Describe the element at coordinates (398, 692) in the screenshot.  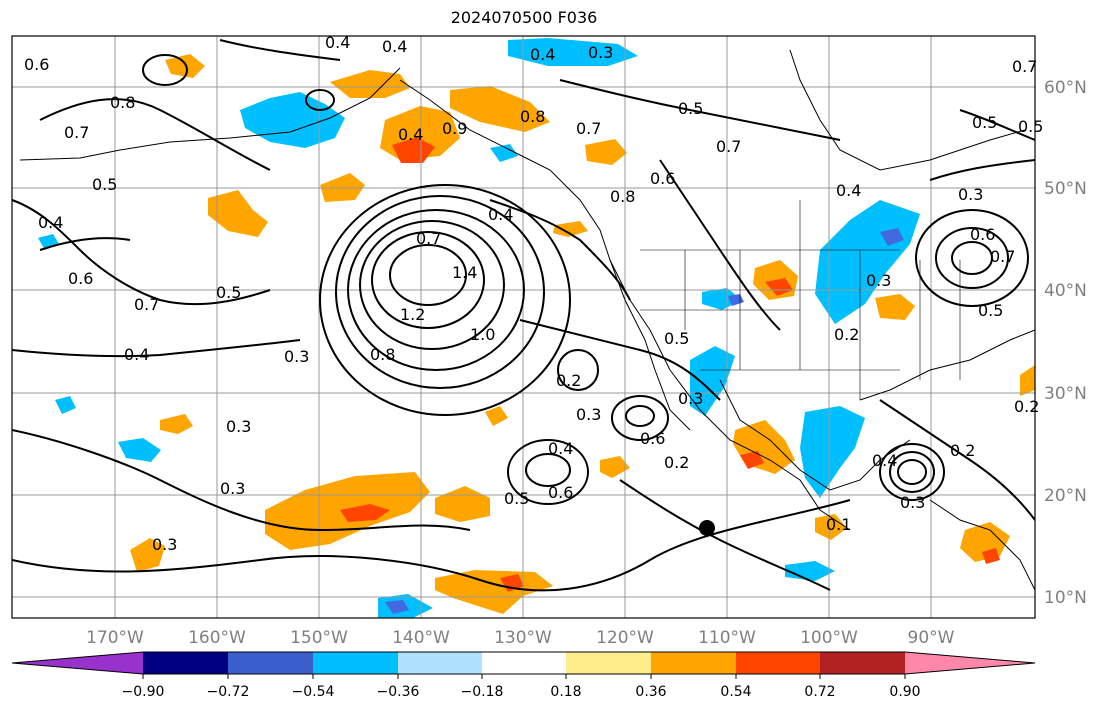
I see `colorbar-tick-label: −0.36` at that location.